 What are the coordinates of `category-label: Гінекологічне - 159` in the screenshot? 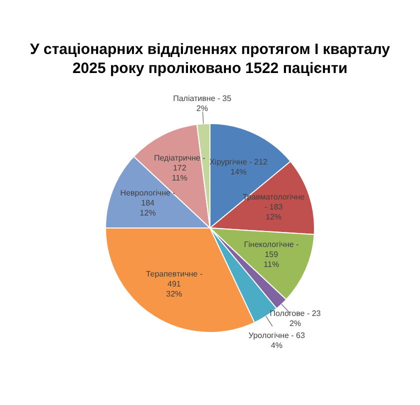 It's located at (271, 249).